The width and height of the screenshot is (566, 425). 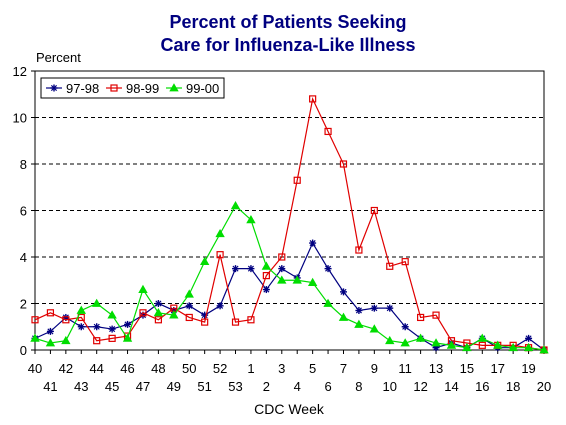 I want to click on x-tick-label: 17, so click(x=497, y=368).